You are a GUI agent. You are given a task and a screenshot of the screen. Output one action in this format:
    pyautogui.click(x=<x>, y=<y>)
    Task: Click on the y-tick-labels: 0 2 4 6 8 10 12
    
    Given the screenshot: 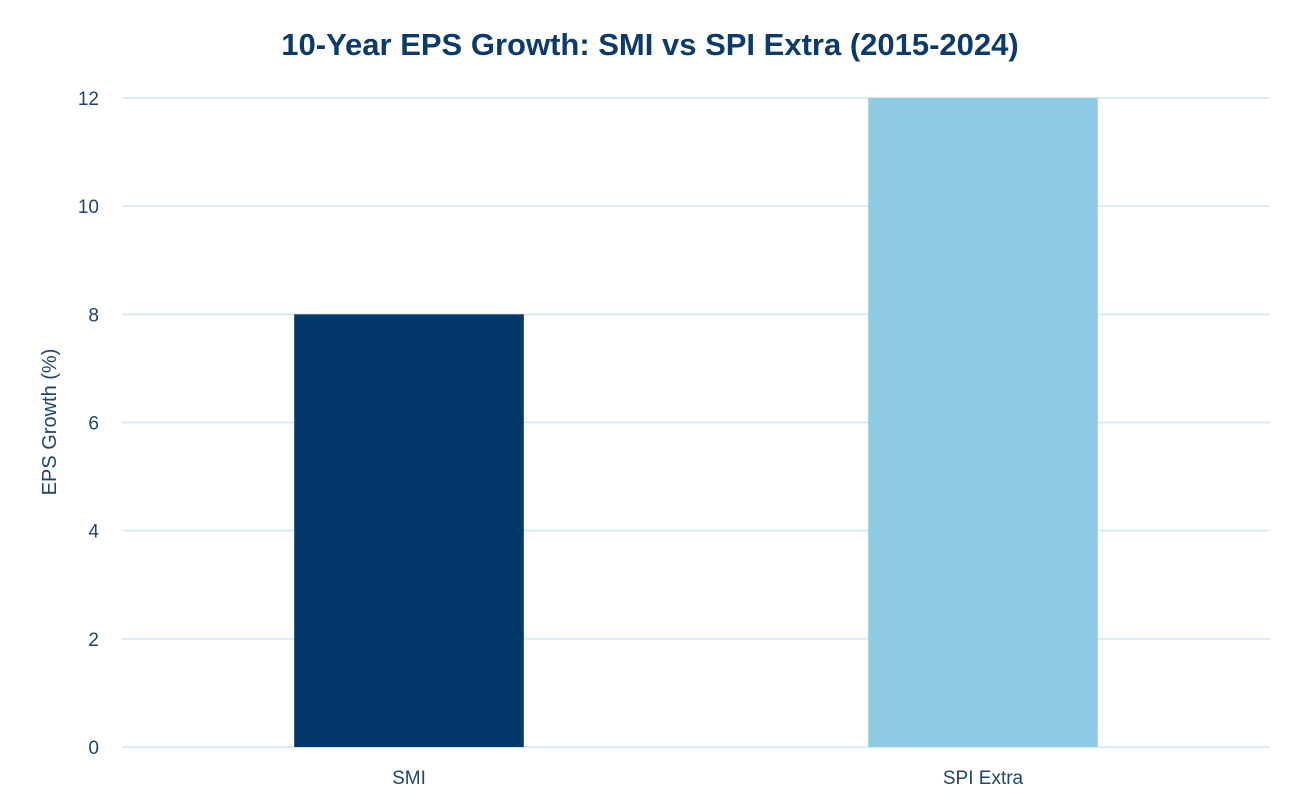 What is the action you would take?
    pyautogui.click(x=89, y=424)
    